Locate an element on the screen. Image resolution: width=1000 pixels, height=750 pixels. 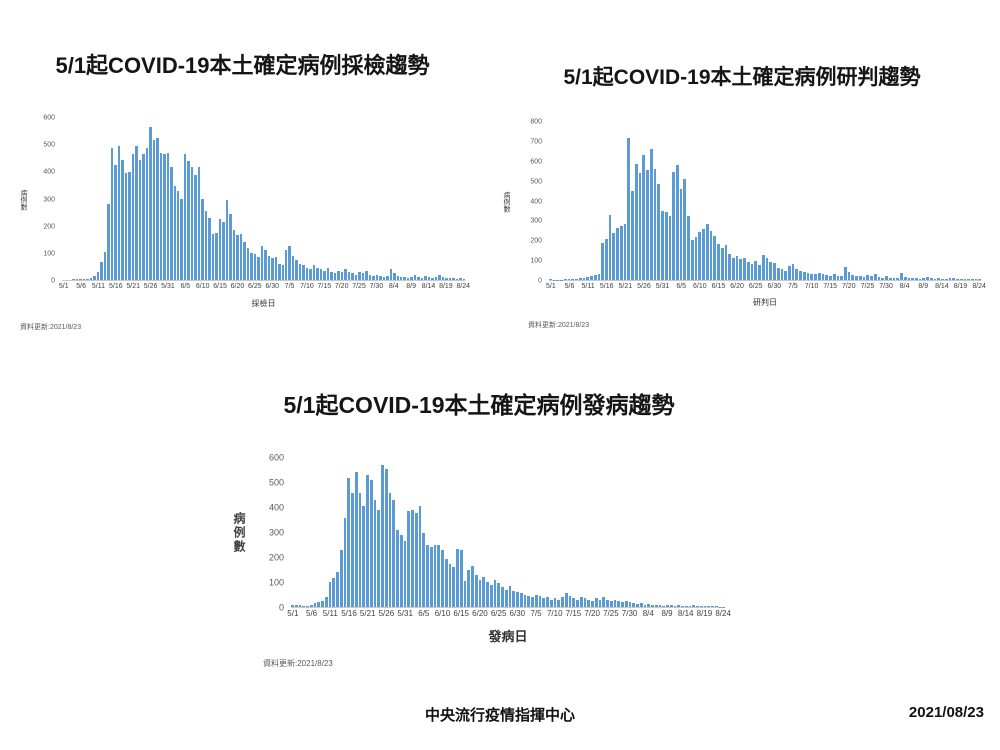
y-tick-label: 400 is located at coordinates (536, 201).